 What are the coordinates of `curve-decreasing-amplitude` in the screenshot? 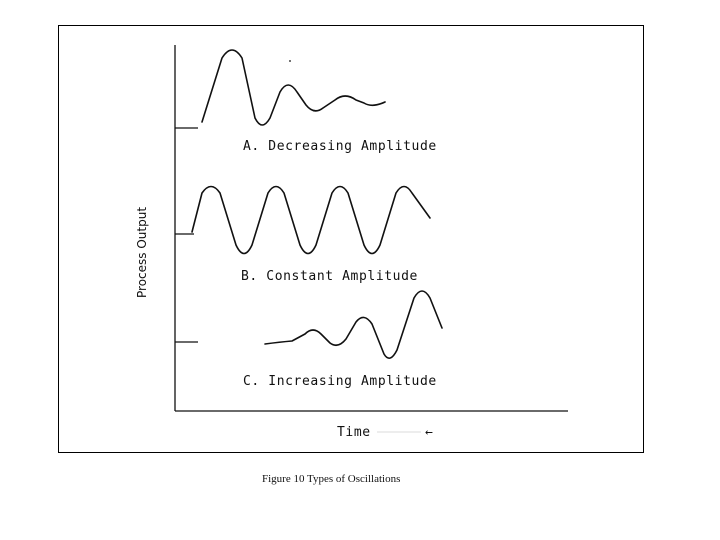 It's located at (293, 87).